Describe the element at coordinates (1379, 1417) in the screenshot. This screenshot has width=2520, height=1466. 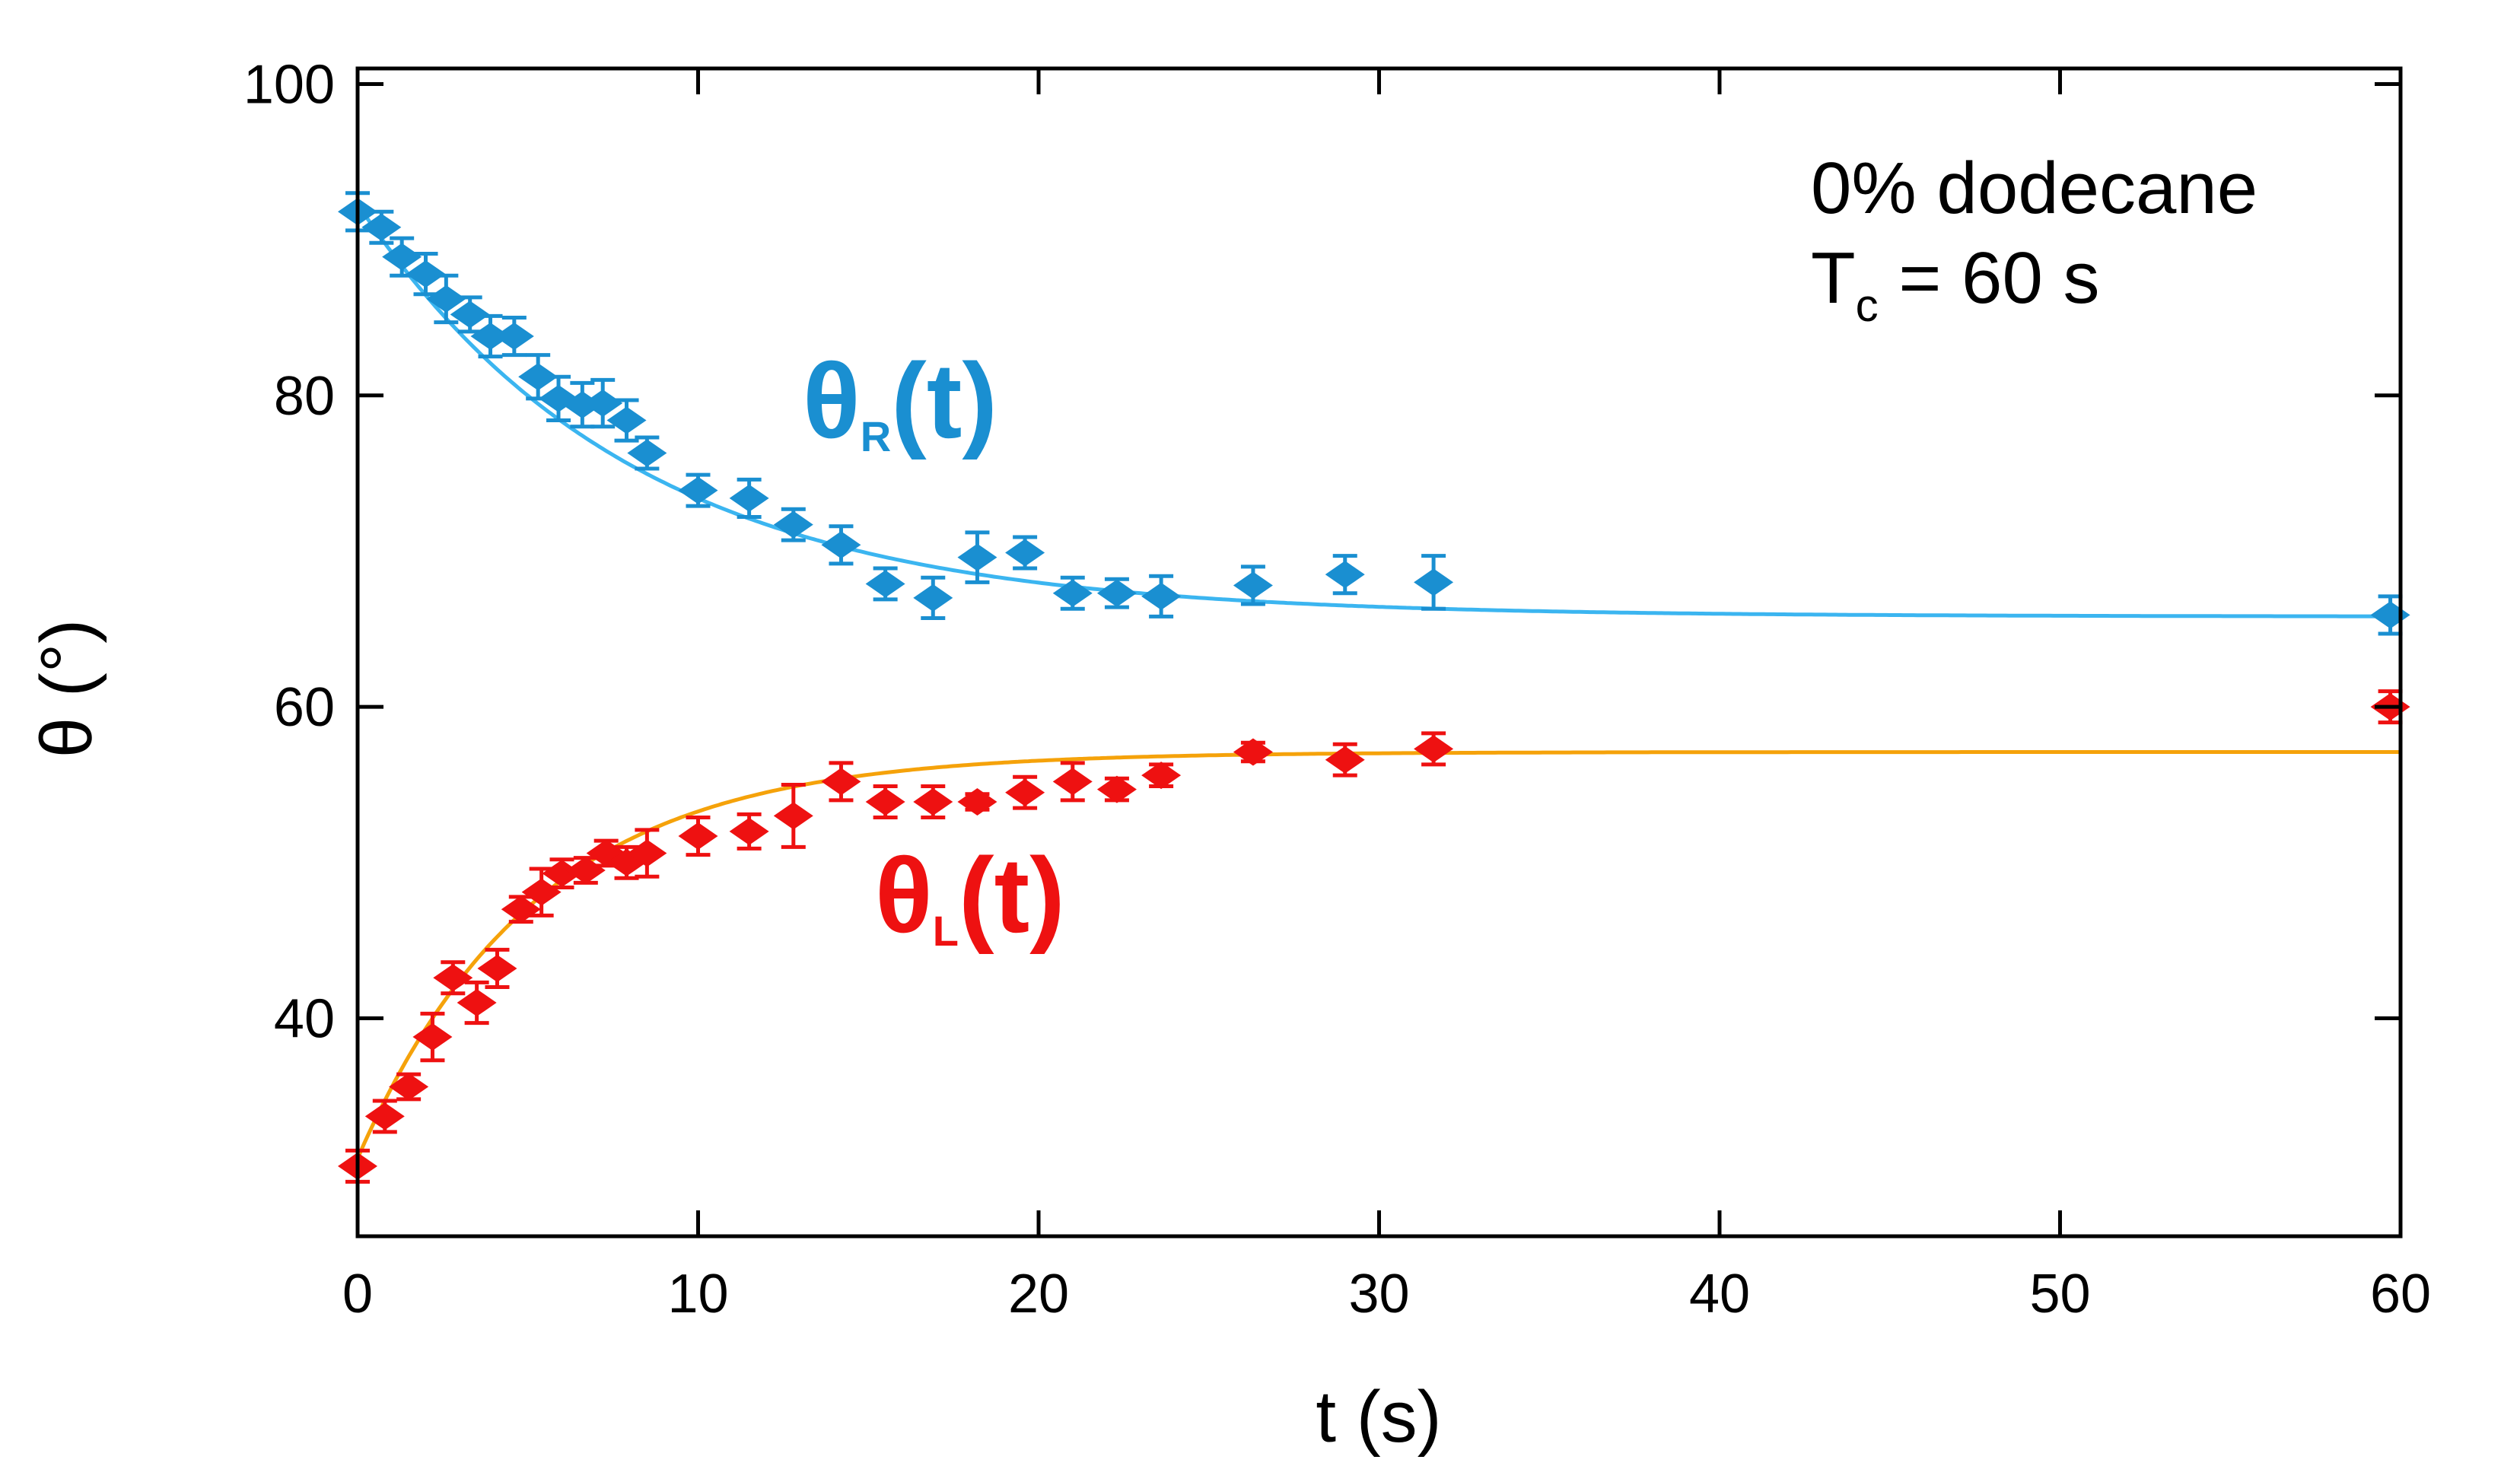
I see `x-axis-title: t (s)` at that location.